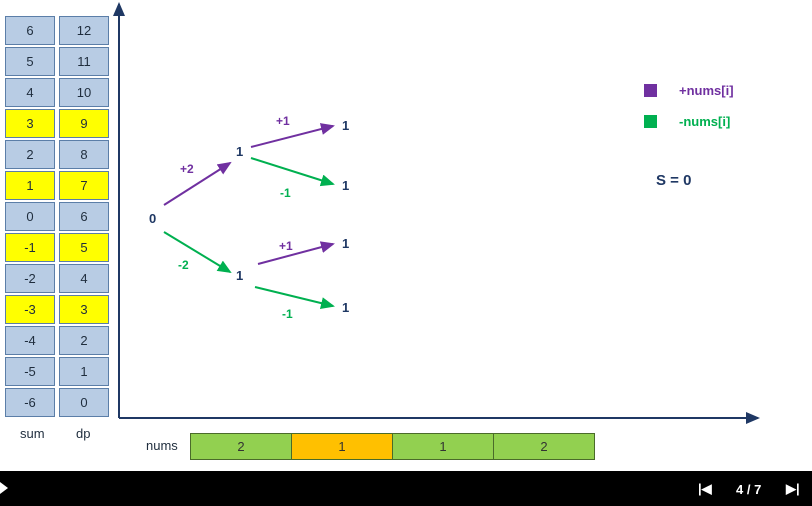  I want to click on edge-label-plus2: +2, so click(187, 169).